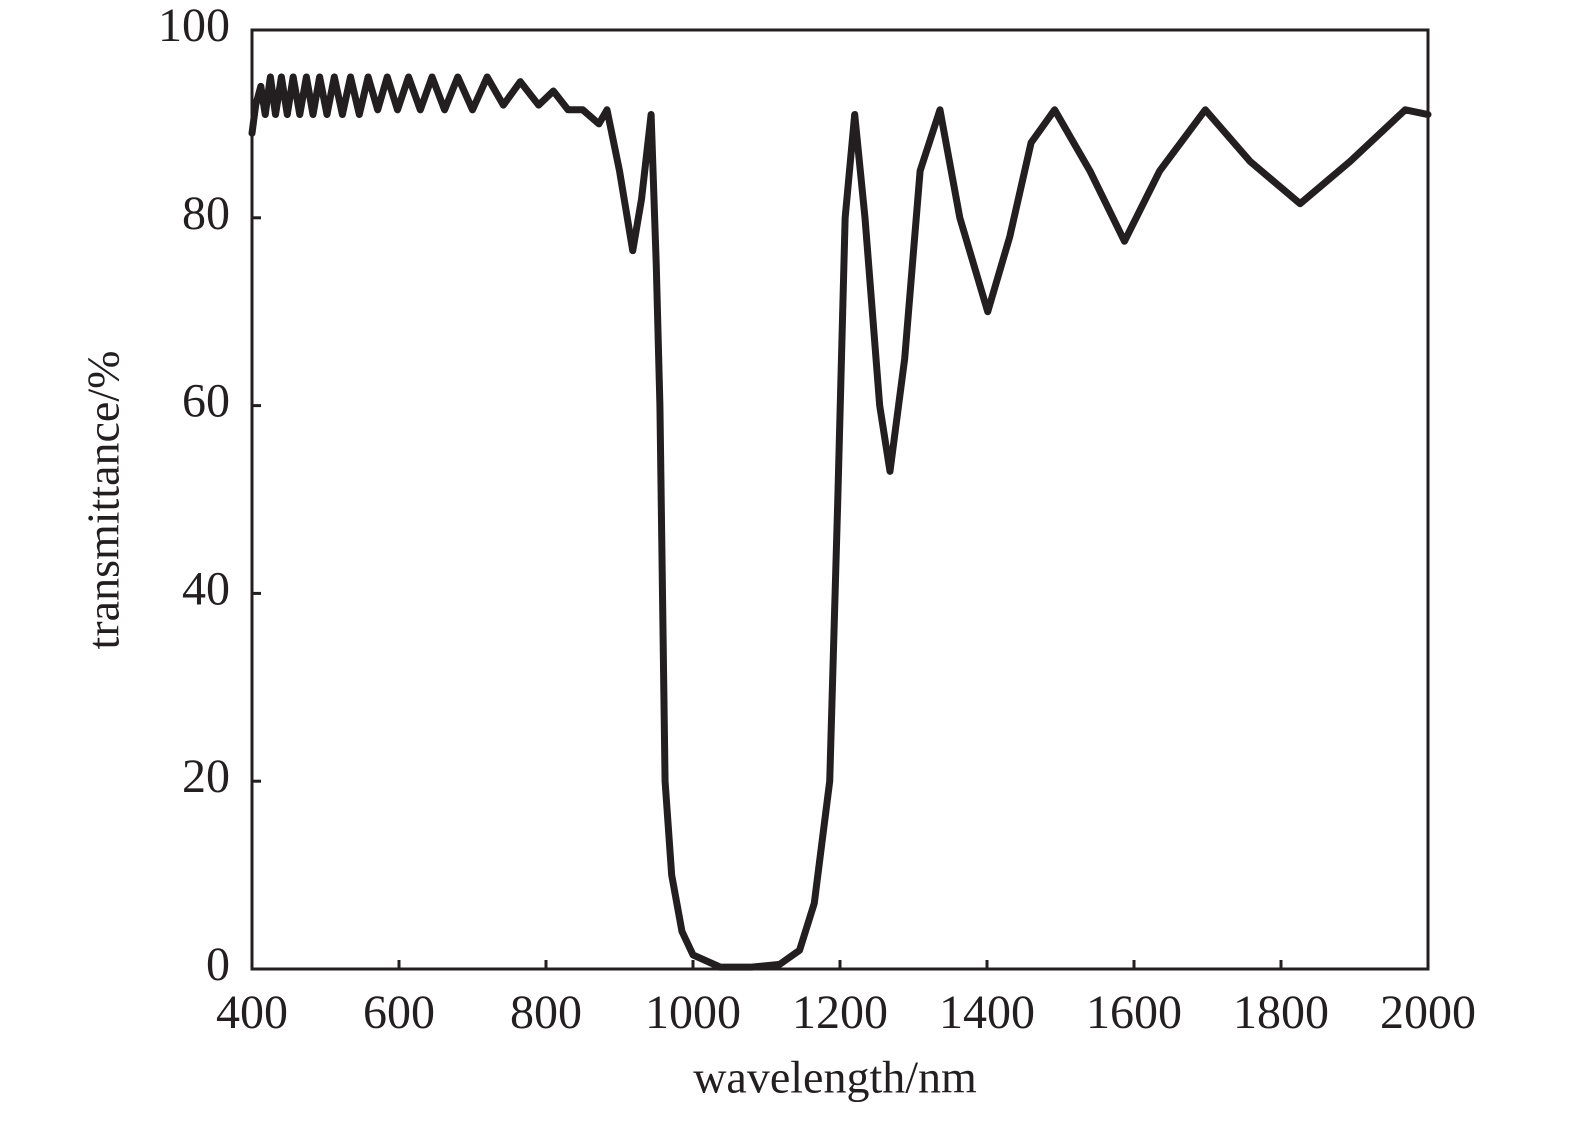 The height and width of the screenshot is (1126, 1575). What do you see at coordinates (399, 1012) in the screenshot?
I see `x-tick-label: 600` at bounding box center [399, 1012].